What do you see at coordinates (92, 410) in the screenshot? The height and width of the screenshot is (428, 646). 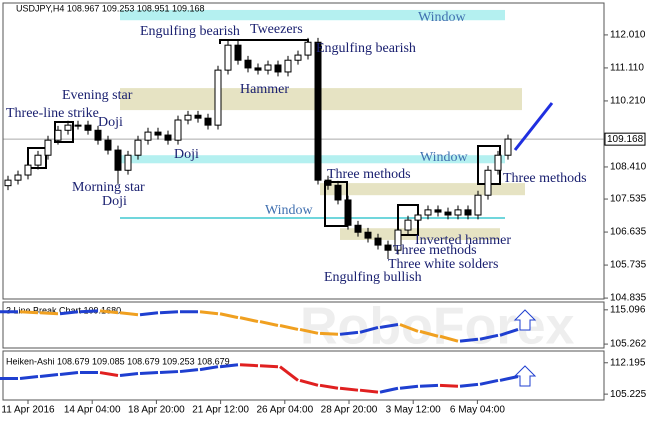 I see `x-tick-label: 14 Apr 04:00` at bounding box center [92, 410].